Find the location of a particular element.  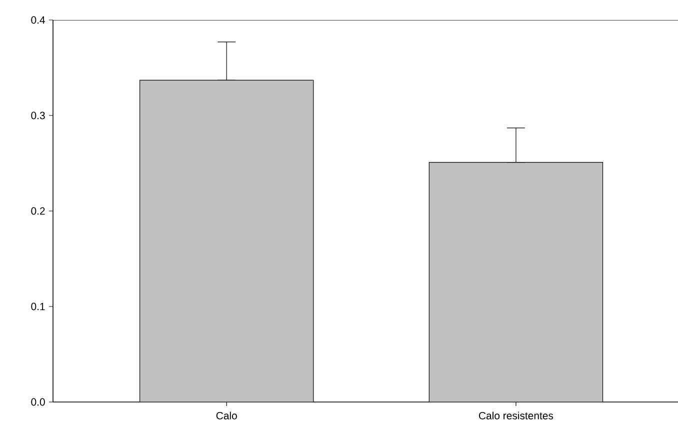

y-tick-label: 0.4 is located at coordinates (38, 20).